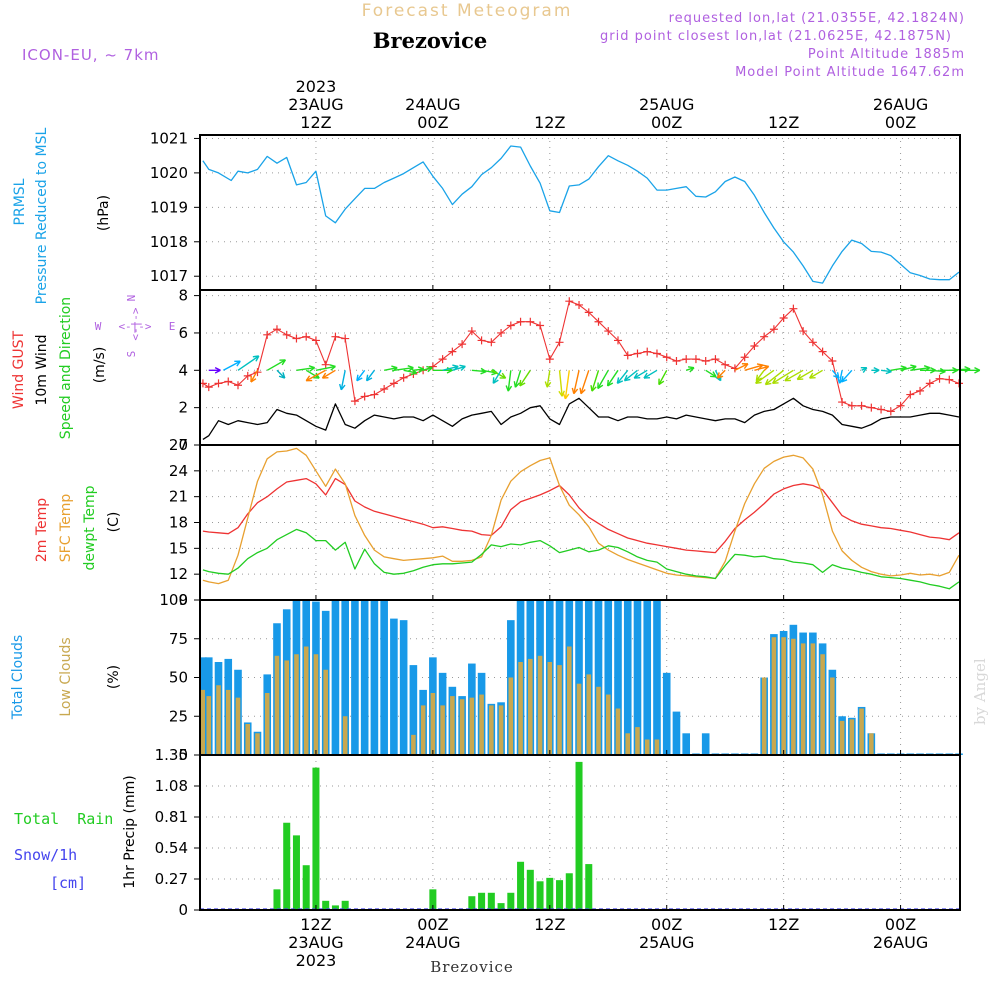 Image resolution: width=1000 pixels, height=1000 pixels. Describe the element at coordinates (98, 326) in the screenshot. I see `compass-w: W` at that location.